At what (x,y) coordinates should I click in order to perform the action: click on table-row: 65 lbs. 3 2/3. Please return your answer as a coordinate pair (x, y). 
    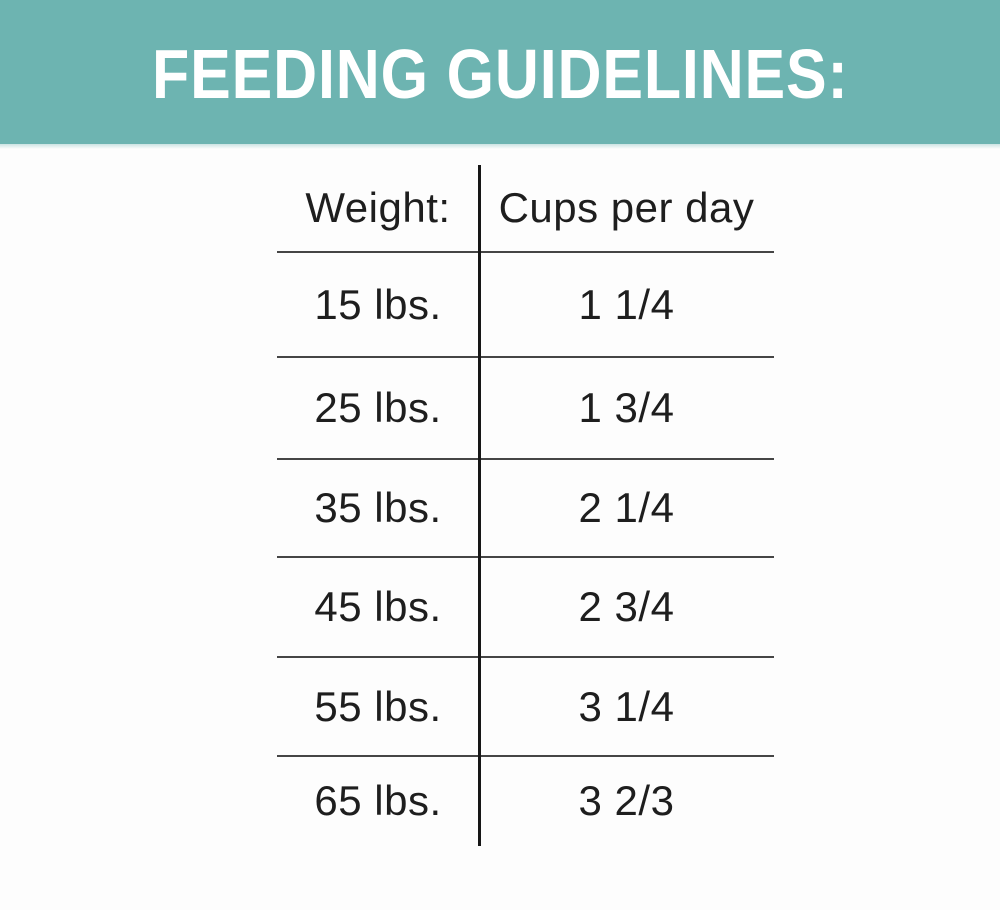
    Looking at the image, I should click on (525, 801).